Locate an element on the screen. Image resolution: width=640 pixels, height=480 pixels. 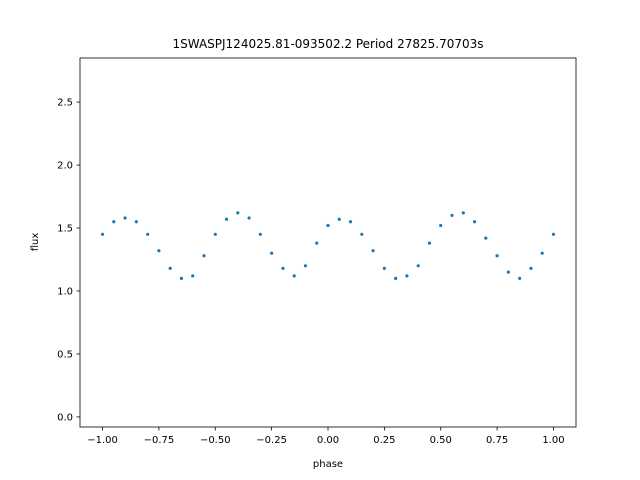
y-tick-label: 2.5 is located at coordinates (65, 103).